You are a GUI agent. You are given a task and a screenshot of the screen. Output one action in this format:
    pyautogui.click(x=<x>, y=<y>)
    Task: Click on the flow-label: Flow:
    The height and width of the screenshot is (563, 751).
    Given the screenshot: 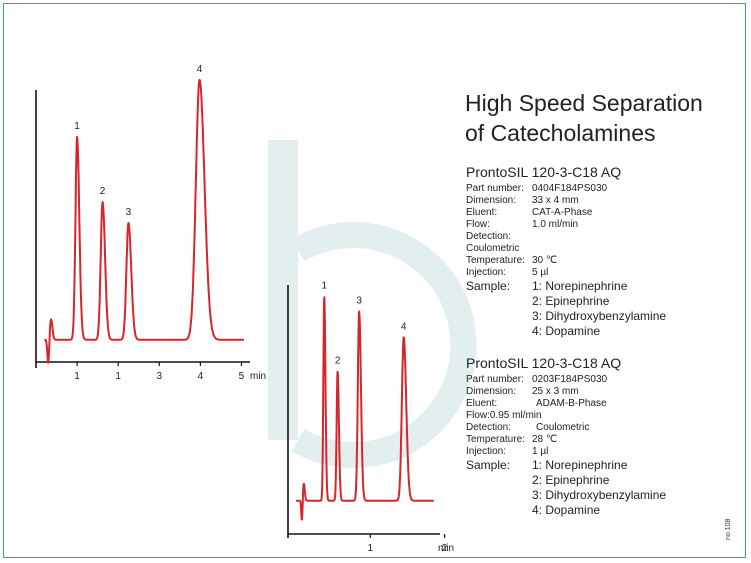 What is the action you would take?
    pyautogui.click(x=478, y=224)
    